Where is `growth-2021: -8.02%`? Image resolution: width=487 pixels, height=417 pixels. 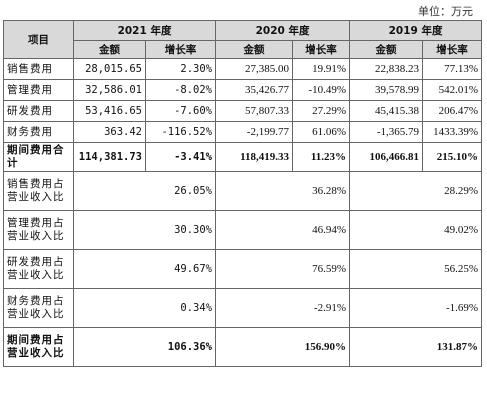 growth-2021: -8.02% is located at coordinates (180, 90).